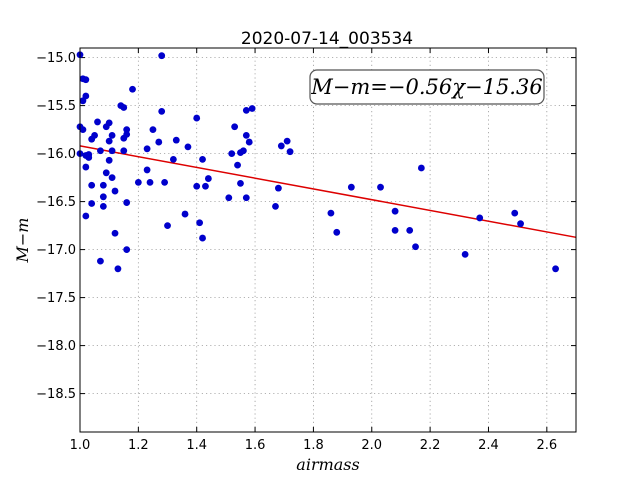 The width and height of the screenshot is (640, 480). I want to click on chart-title: 2020-07-14_003534, so click(327, 39).